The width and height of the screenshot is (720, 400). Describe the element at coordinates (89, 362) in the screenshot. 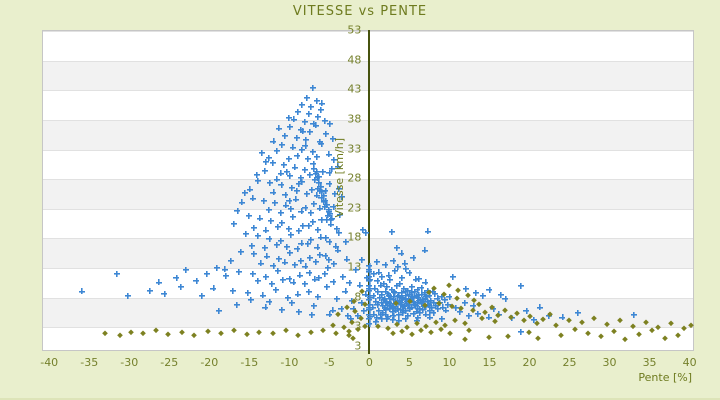

I see `x-tick-label: -35` at that location.